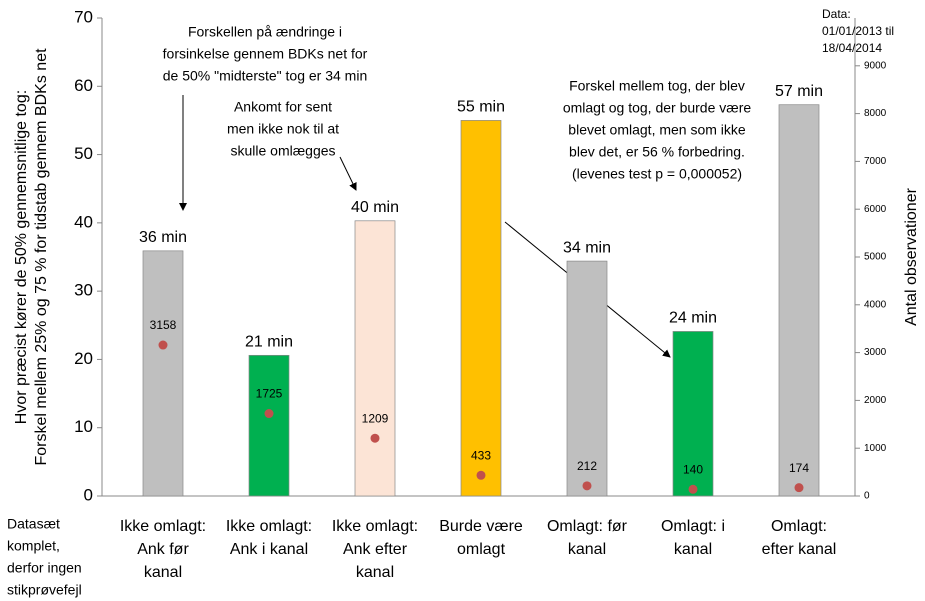 The image size is (925, 601). I want to click on x-tick-label: Ank før, so click(163, 549).